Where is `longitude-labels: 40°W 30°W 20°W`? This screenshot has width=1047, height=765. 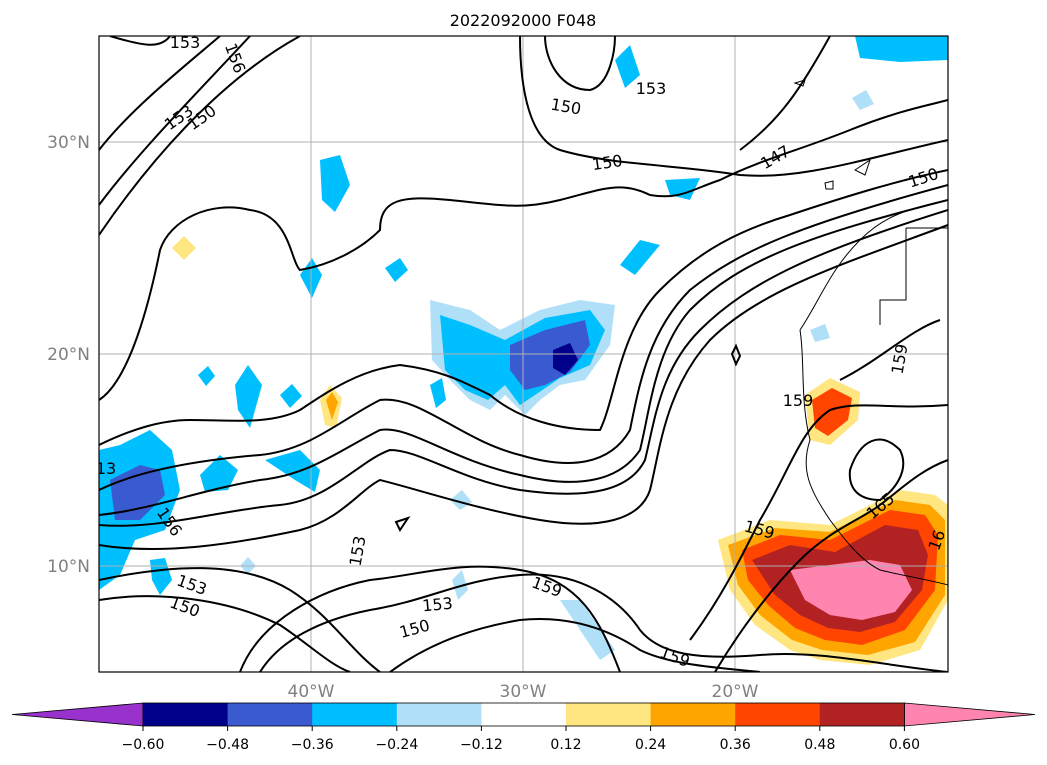
longitude-labels: 40°W 30°W 20°W is located at coordinates (523, 692).